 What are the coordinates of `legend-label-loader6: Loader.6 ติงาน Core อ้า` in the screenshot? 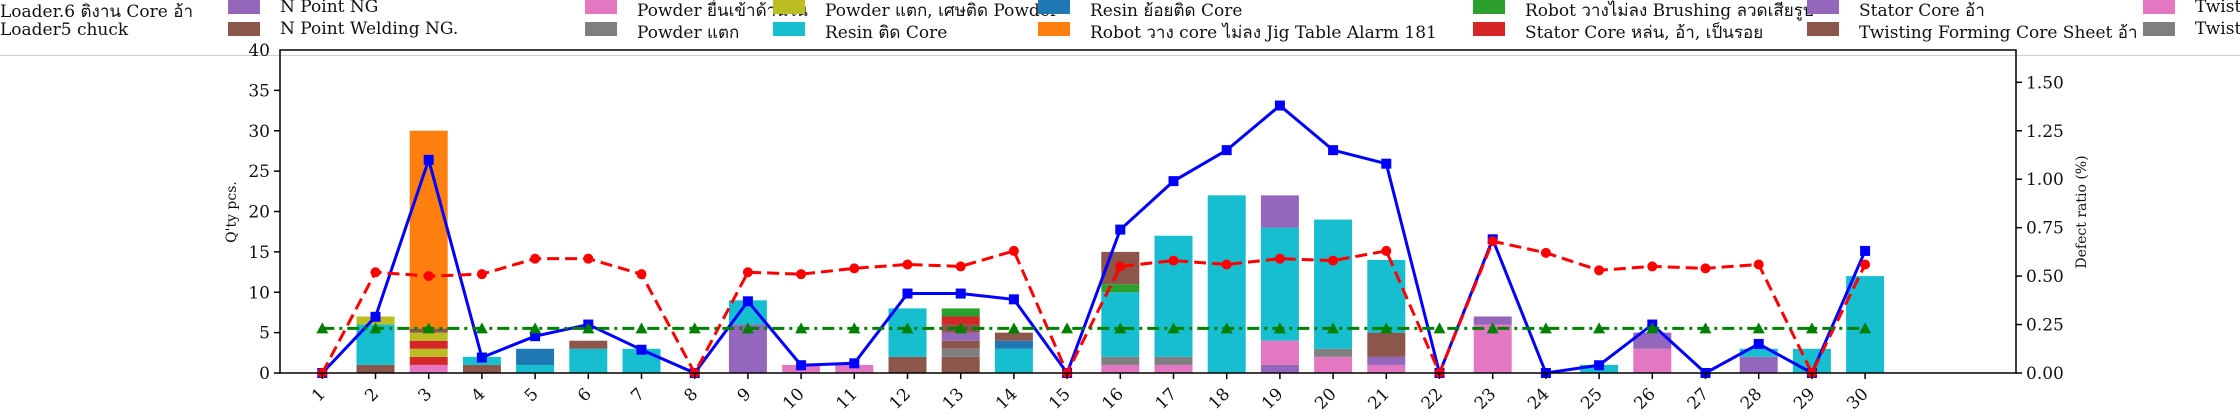 It's located at (96, 12).